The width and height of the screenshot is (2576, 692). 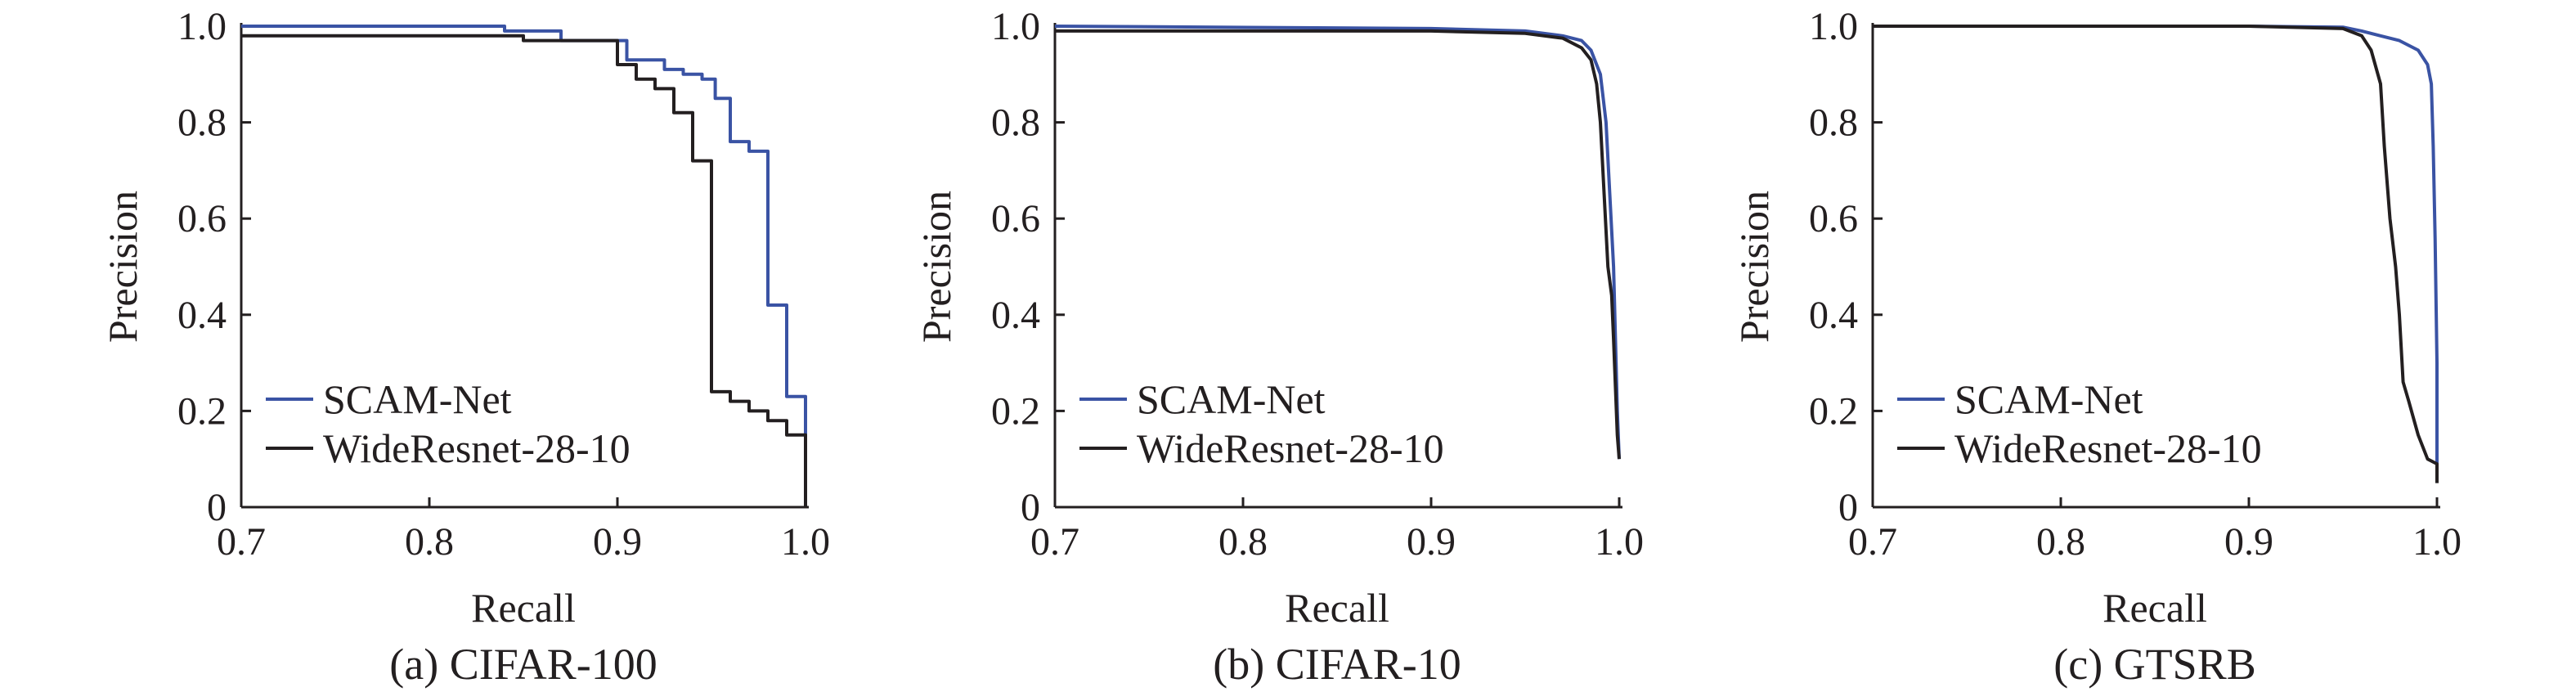 What do you see at coordinates (523, 664) in the screenshot?
I see `panel-caption: (a) CIFAR-100` at bounding box center [523, 664].